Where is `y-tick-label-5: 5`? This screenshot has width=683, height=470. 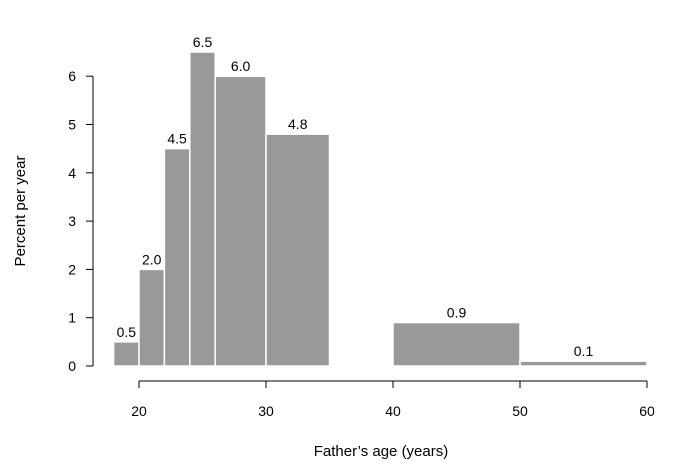 y-tick-label-5: 5 is located at coordinates (72, 125).